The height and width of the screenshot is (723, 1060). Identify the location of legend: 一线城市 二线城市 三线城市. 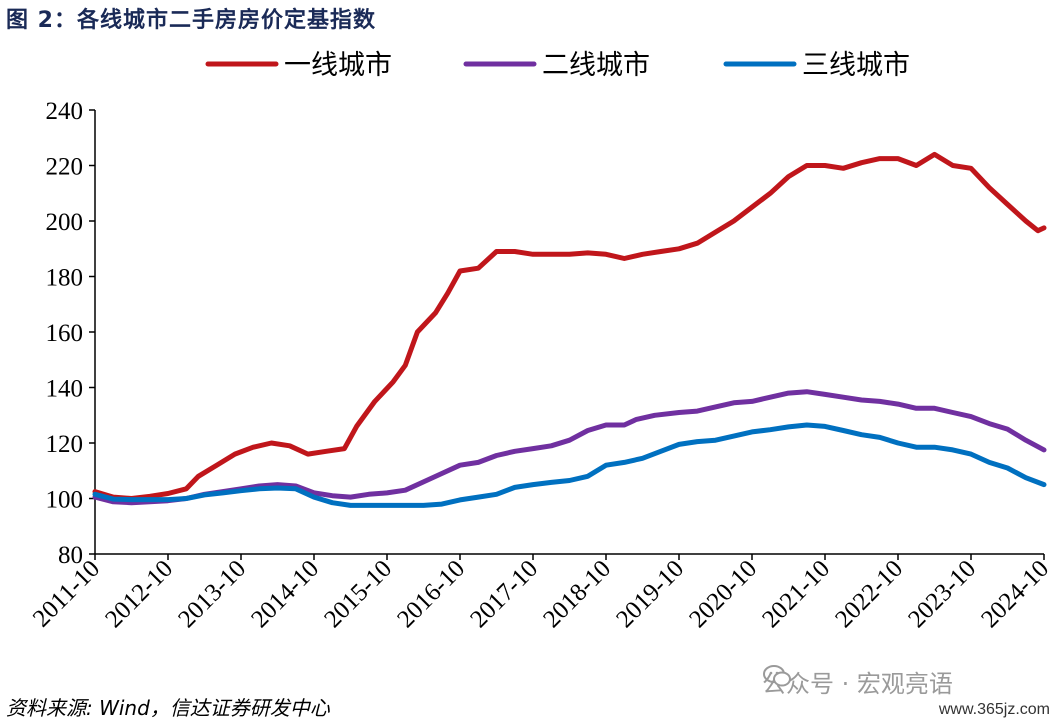
(557, 65).